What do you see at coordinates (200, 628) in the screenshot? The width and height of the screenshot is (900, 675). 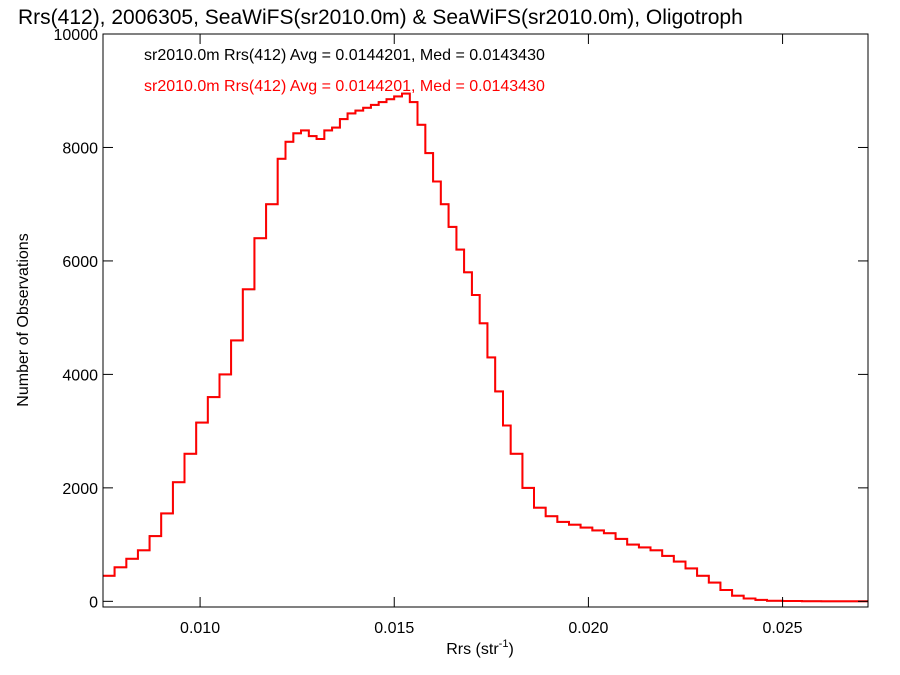 I see `x-tick-label: 0.010` at bounding box center [200, 628].